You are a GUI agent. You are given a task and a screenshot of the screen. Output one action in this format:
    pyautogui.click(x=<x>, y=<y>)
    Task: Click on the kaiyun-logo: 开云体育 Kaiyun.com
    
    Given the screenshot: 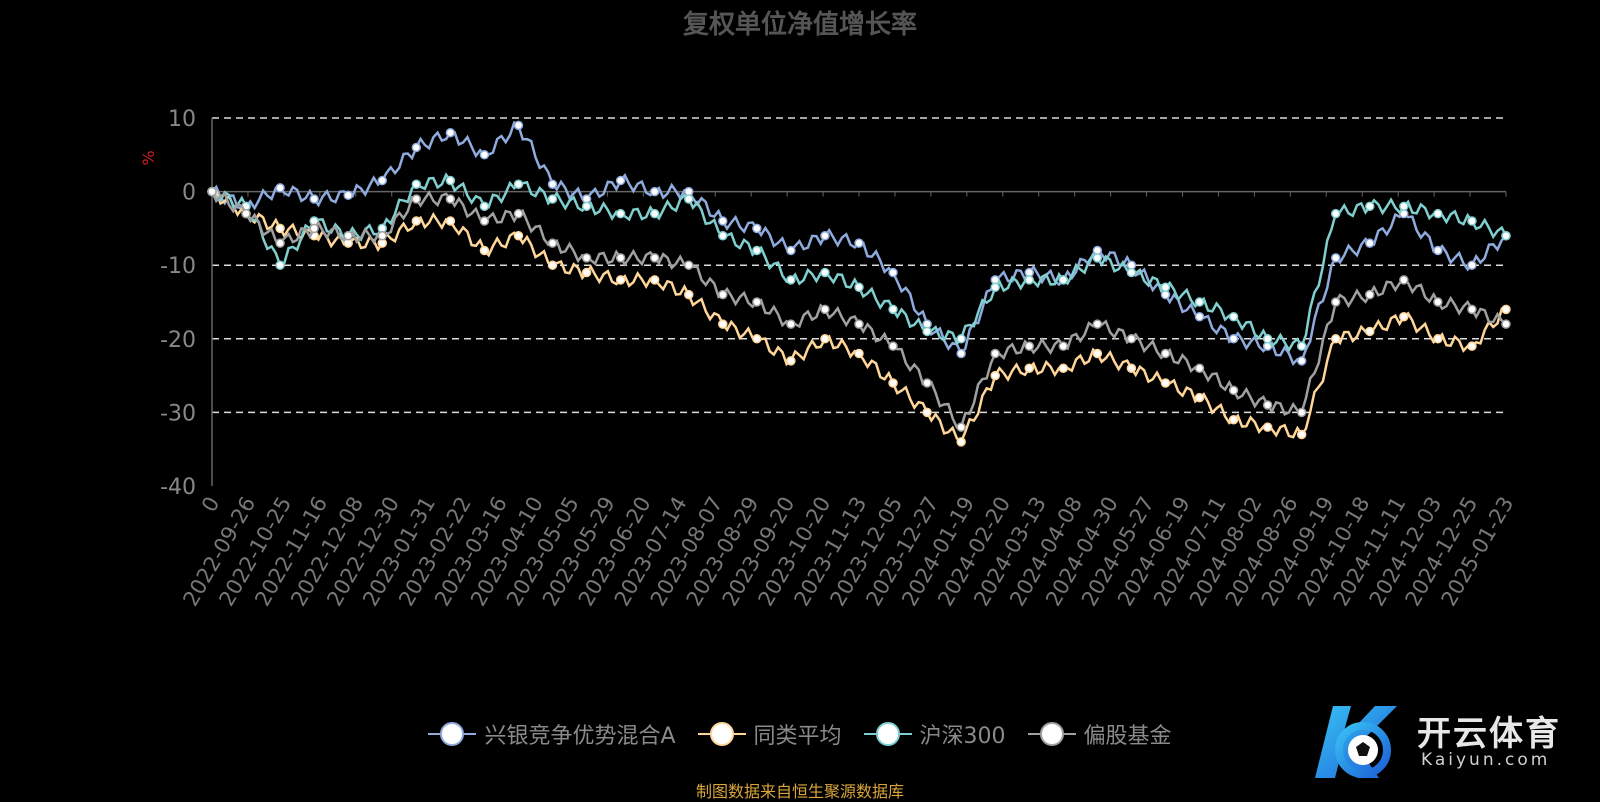 What is the action you would take?
    pyautogui.click(x=1450, y=743)
    